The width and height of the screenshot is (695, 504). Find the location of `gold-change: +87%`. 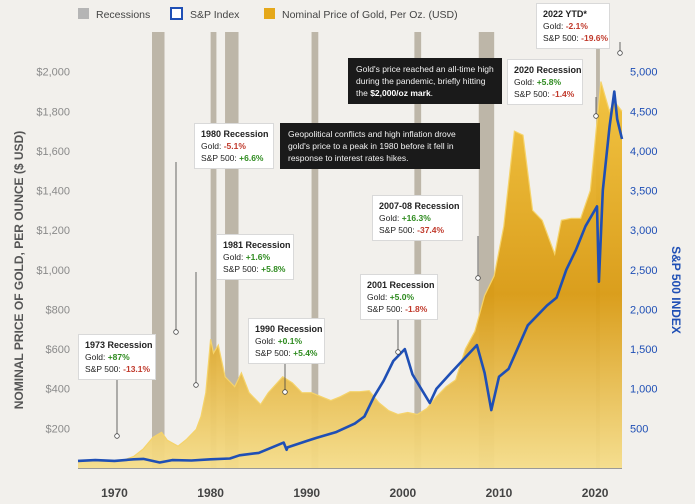

gold-change: +87% is located at coordinates (118, 357).